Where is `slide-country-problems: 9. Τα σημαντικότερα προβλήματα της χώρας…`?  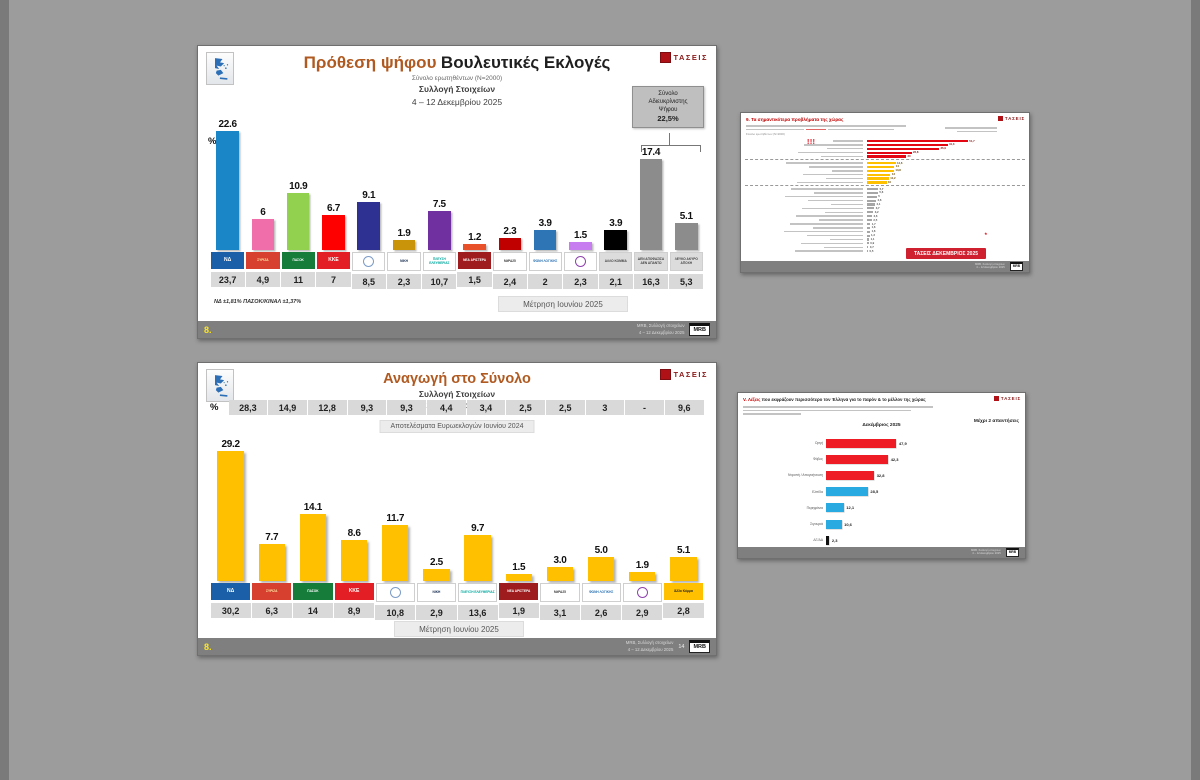 slide-country-problems: 9. Τα σημαντικότερα προβλήματα της χώρας… is located at coordinates (885, 192).